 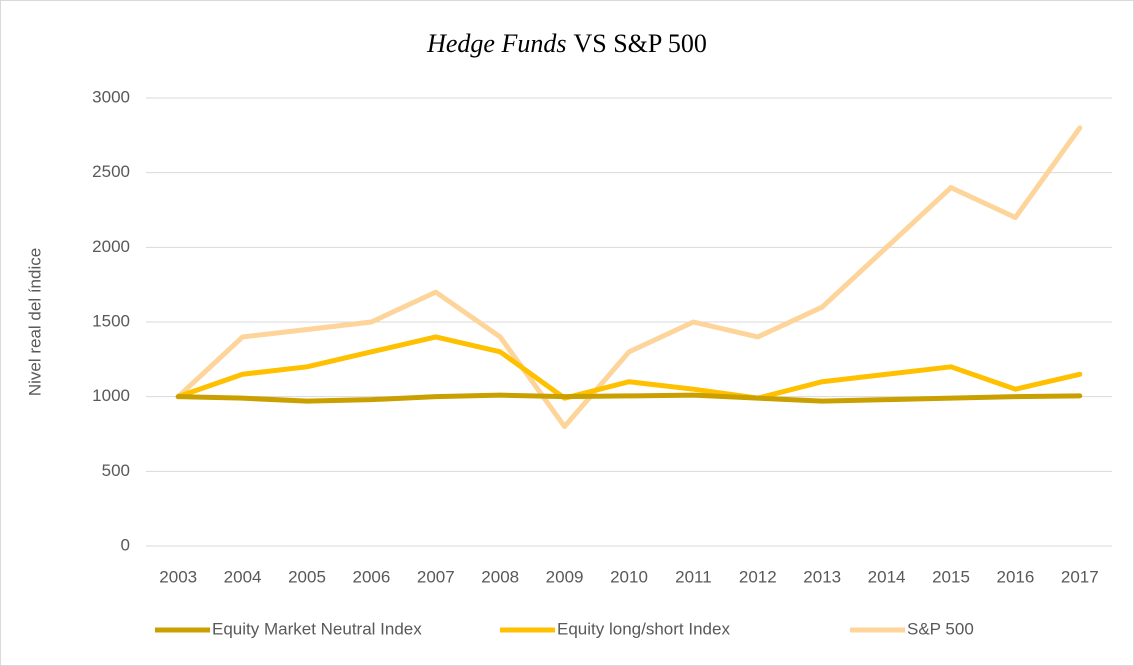 I want to click on y-tick-label: 1000, so click(x=111, y=395).